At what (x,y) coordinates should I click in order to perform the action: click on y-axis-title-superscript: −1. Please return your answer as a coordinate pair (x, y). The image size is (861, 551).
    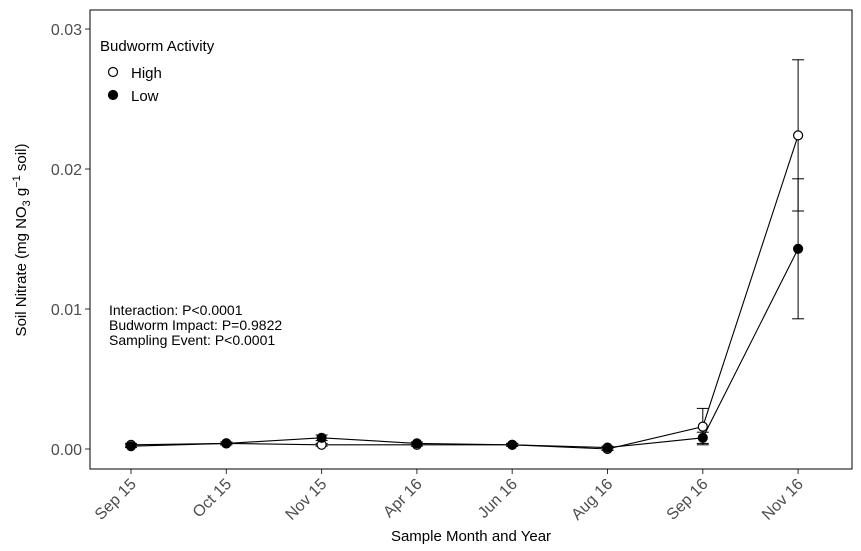
    Looking at the image, I should click on (17, 181).